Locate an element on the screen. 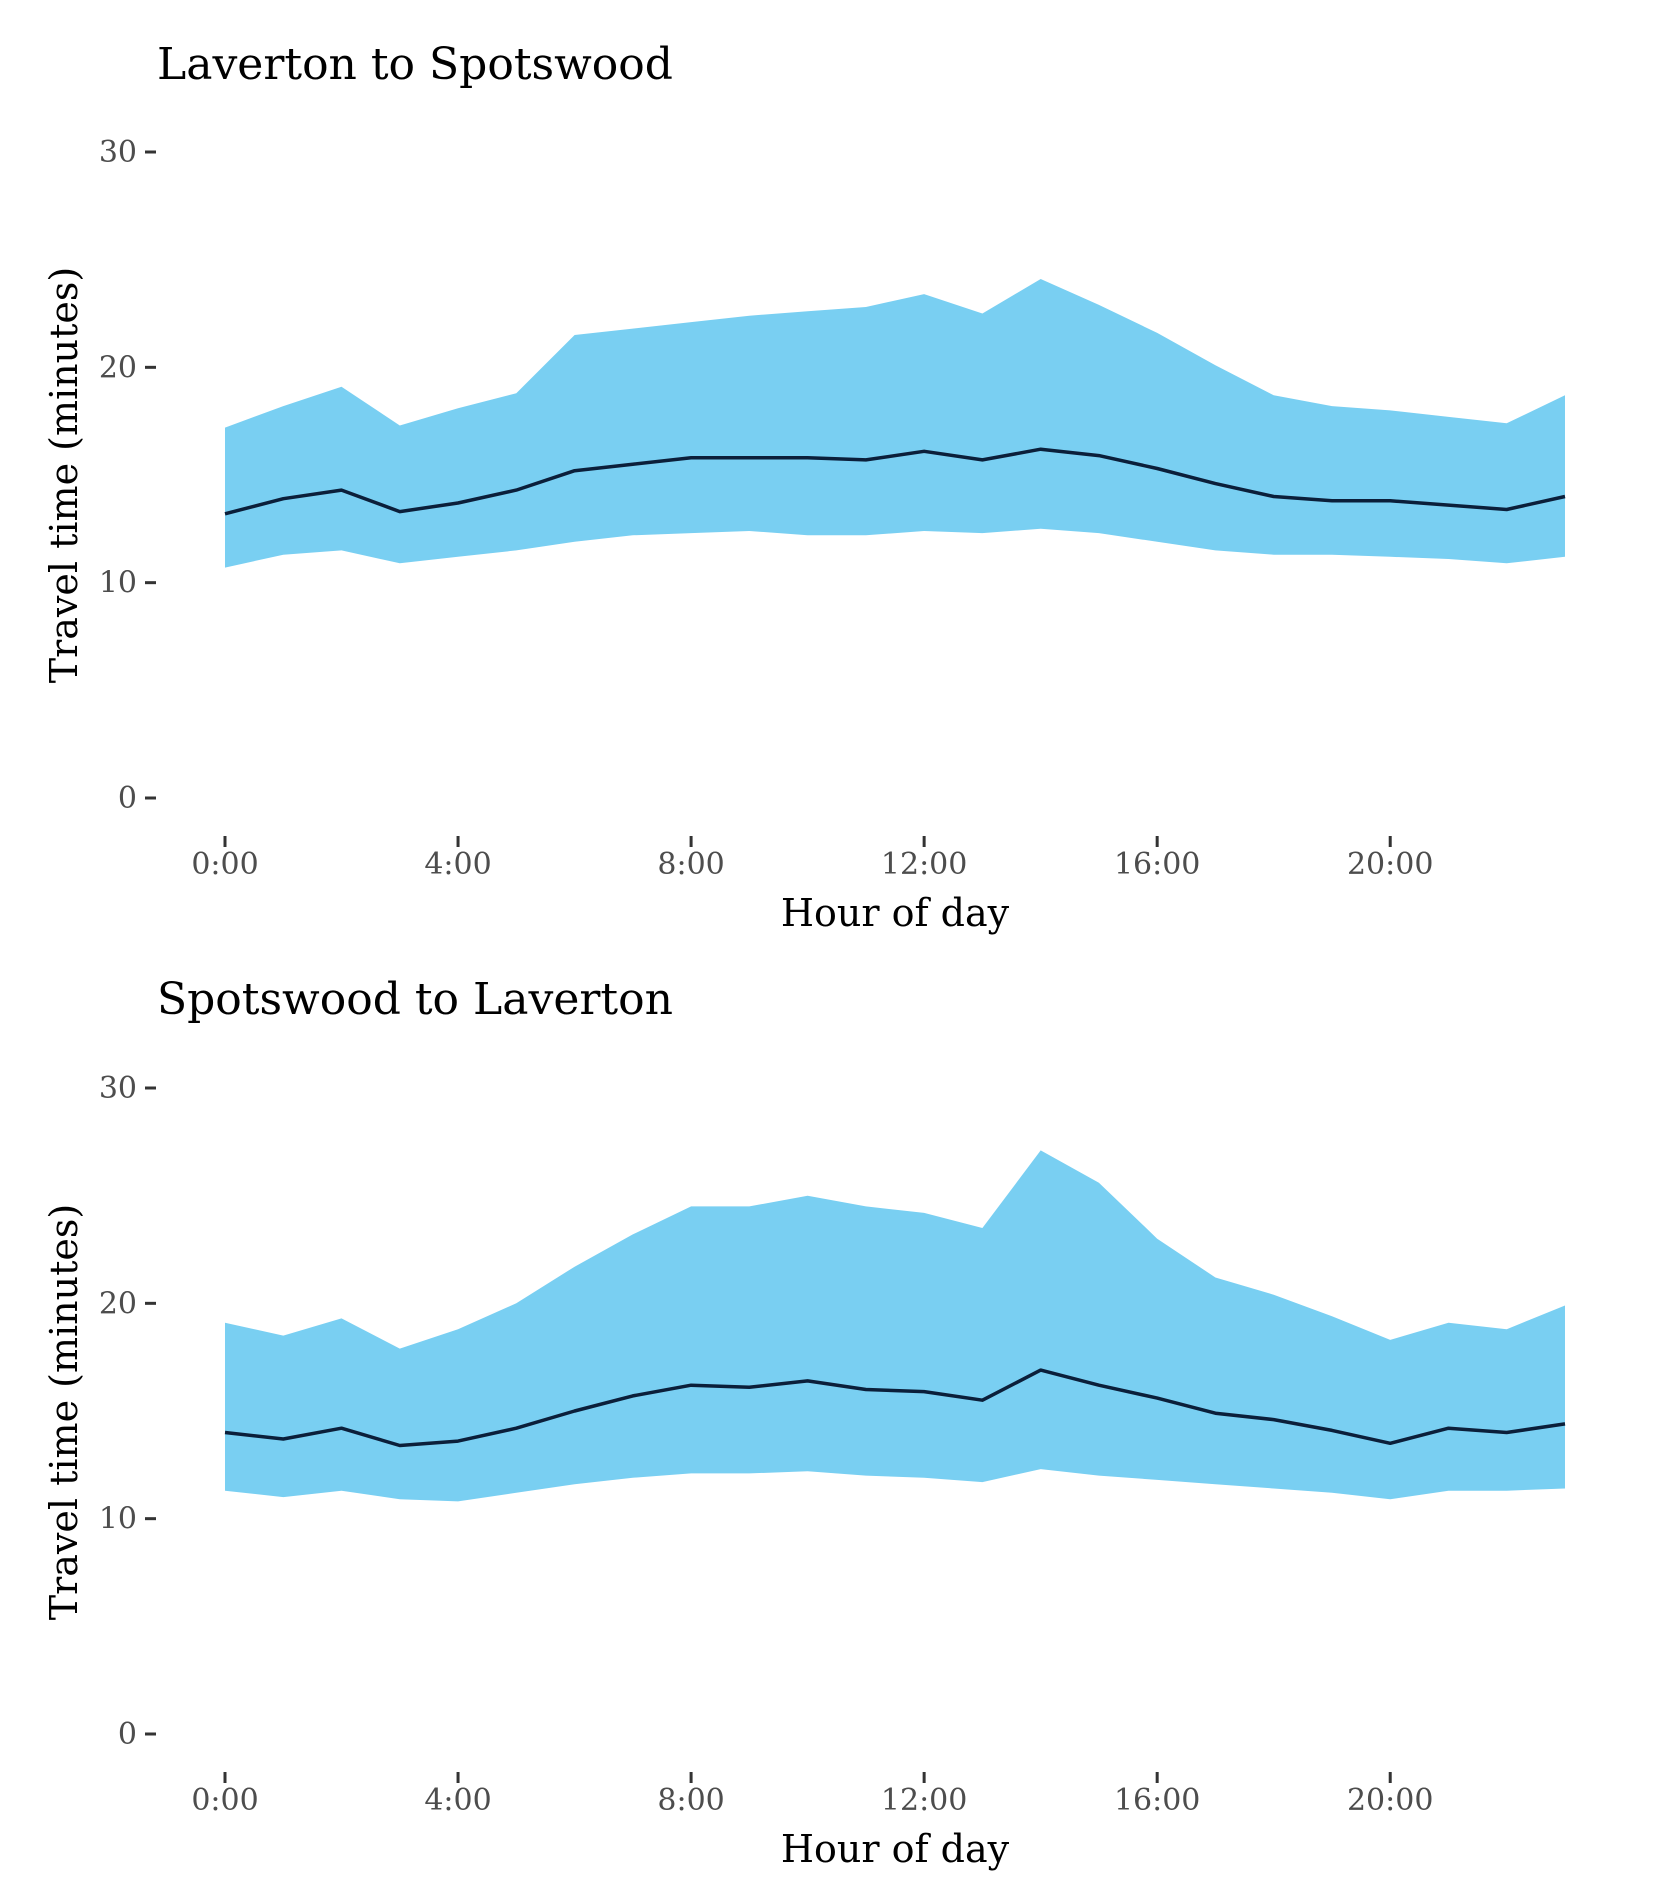 Image resolution: width=1653 pixels, height=1889 pixels. range-band is located at coordinates (895, 423).